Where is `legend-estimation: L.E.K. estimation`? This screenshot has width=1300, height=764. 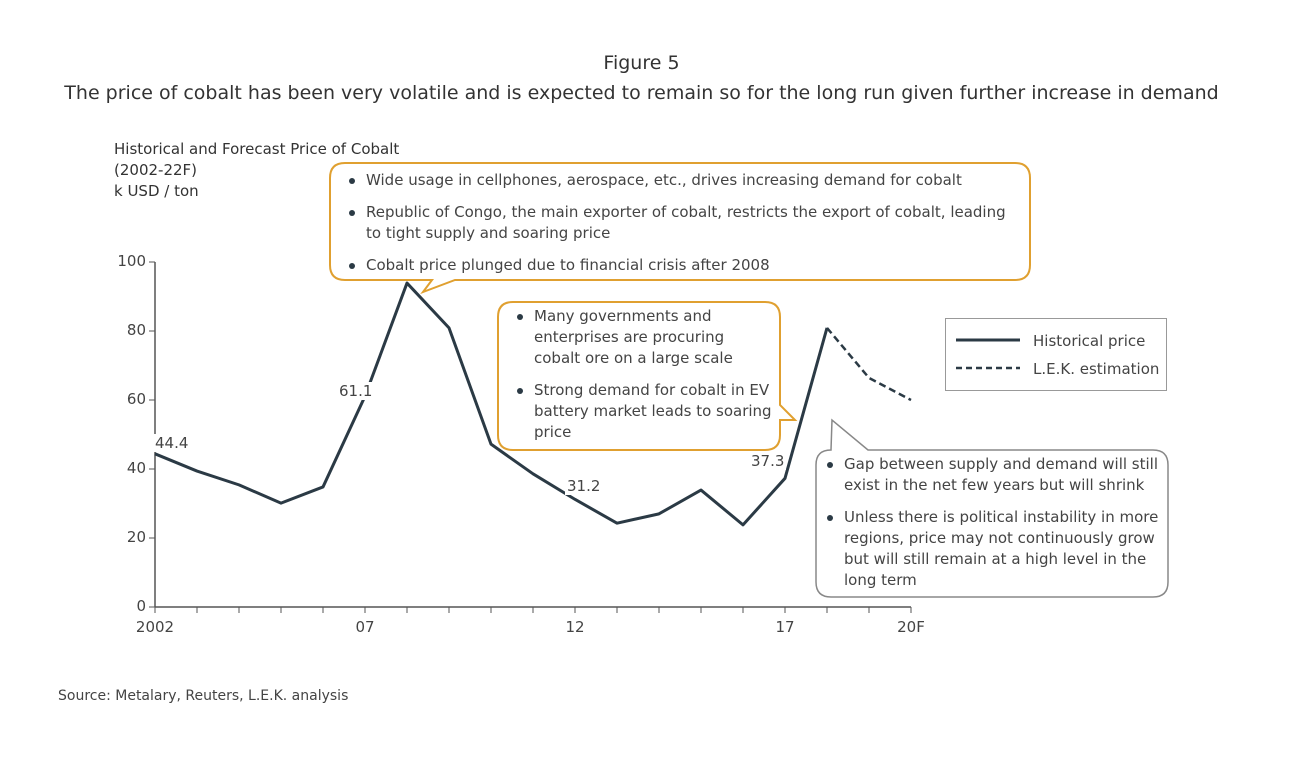
legend-estimation: L.E.K. estimation is located at coordinates (1096, 369).